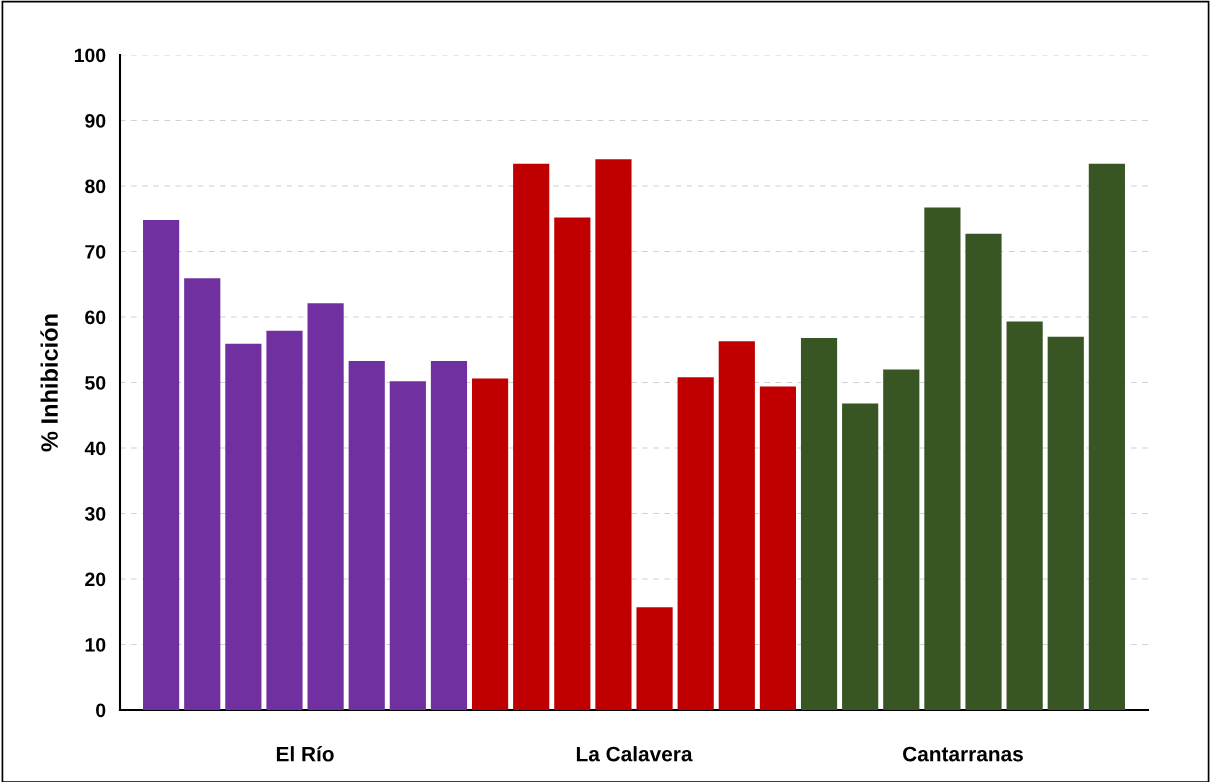 The width and height of the screenshot is (1211, 782). I want to click on y-axis-title: % Inhibición, so click(49, 383).